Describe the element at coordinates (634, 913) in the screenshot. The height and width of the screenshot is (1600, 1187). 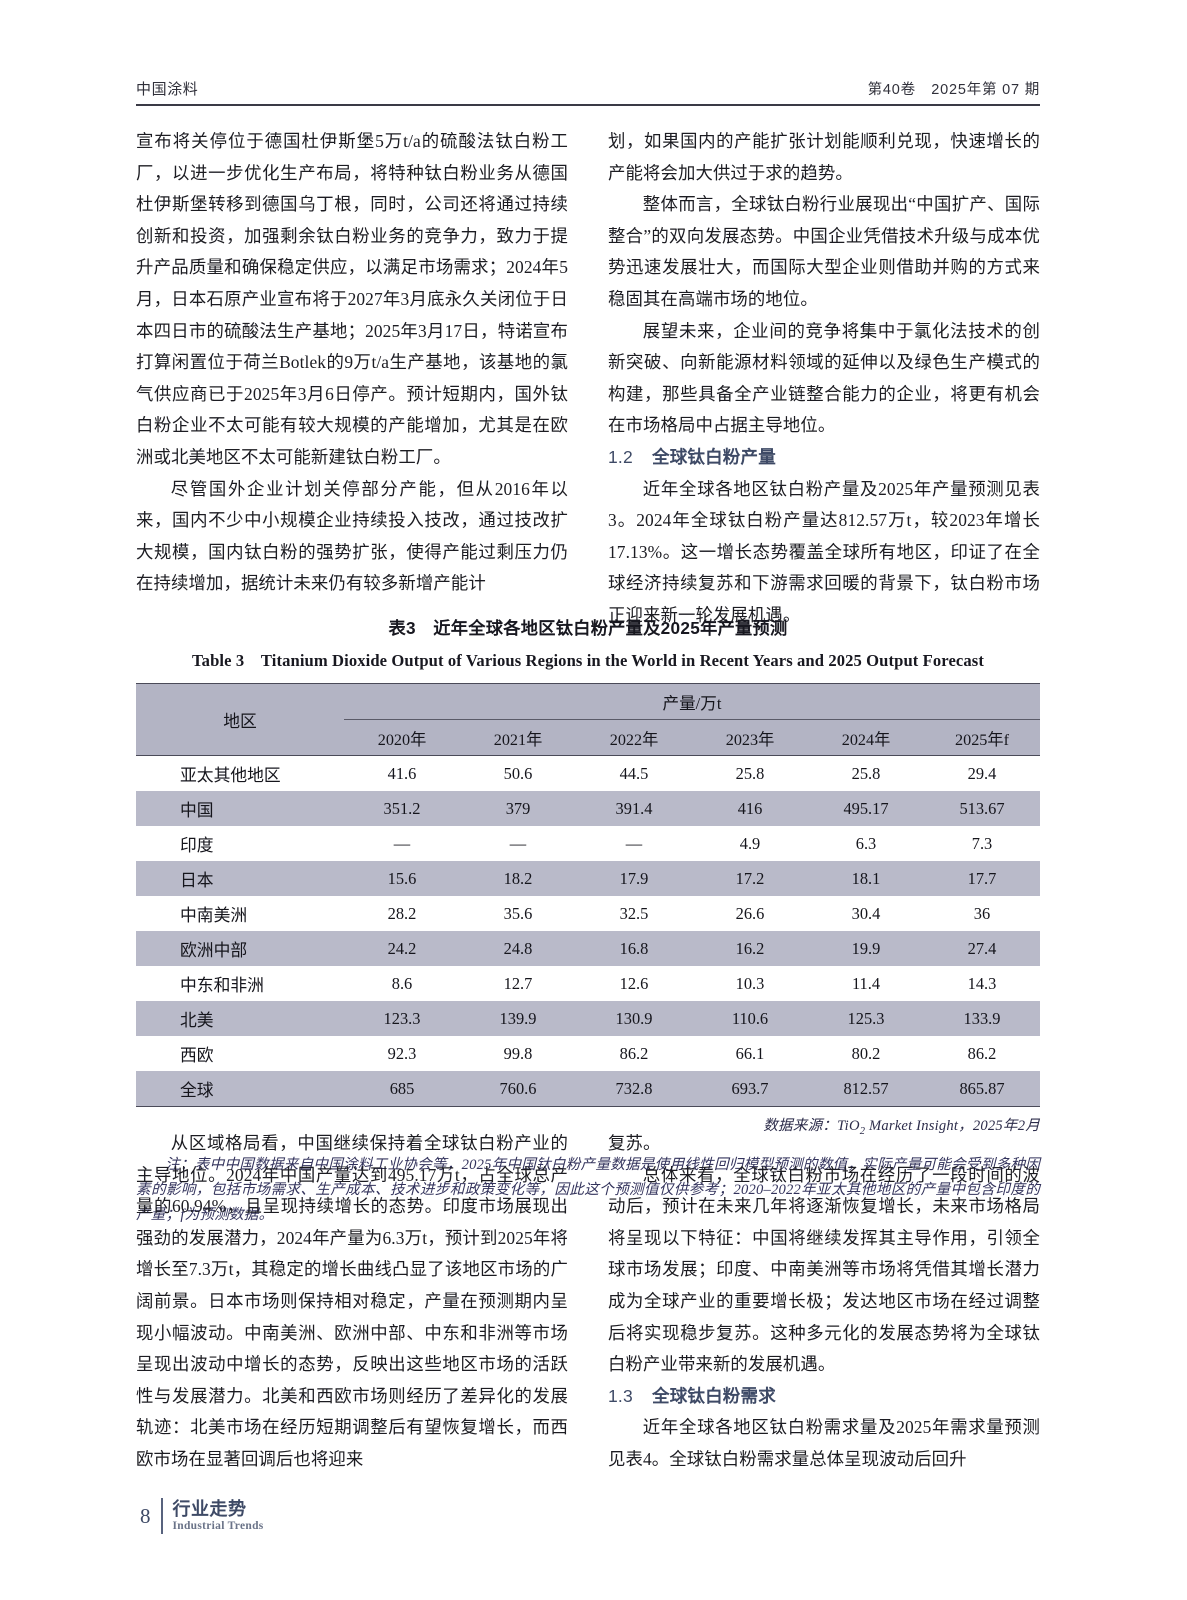
I see `cell: 32.5` at that location.